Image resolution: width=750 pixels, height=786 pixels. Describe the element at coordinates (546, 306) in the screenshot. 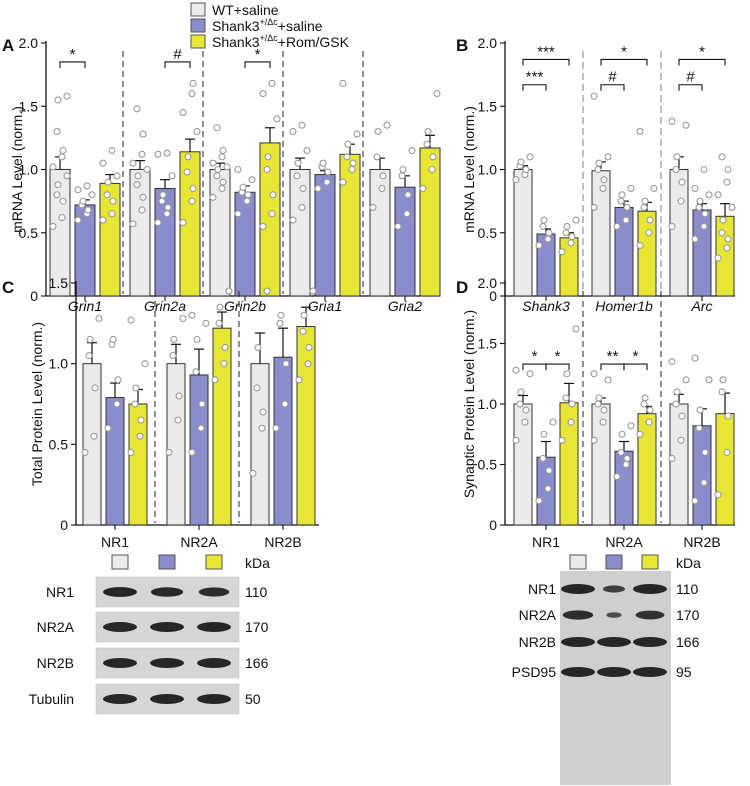

I see `category-label: Shank3` at that location.